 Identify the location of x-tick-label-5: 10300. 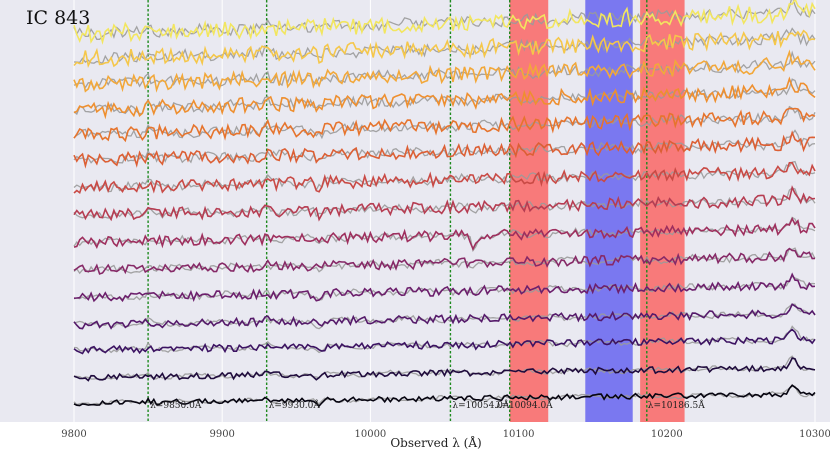
(814, 434).